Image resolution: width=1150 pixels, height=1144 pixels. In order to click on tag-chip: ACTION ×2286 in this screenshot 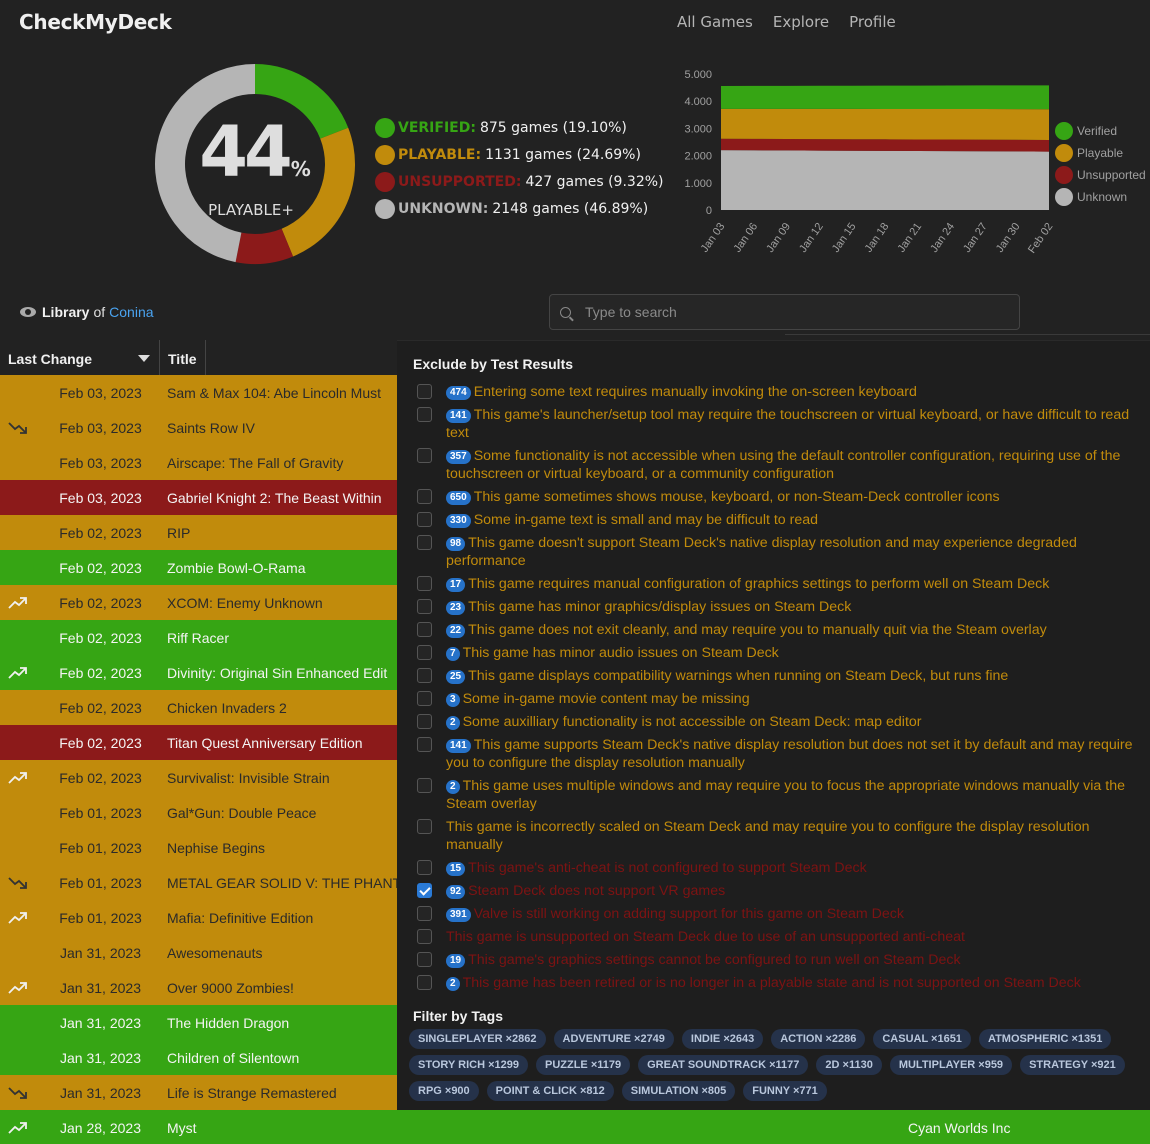, I will do `click(818, 1039)`.